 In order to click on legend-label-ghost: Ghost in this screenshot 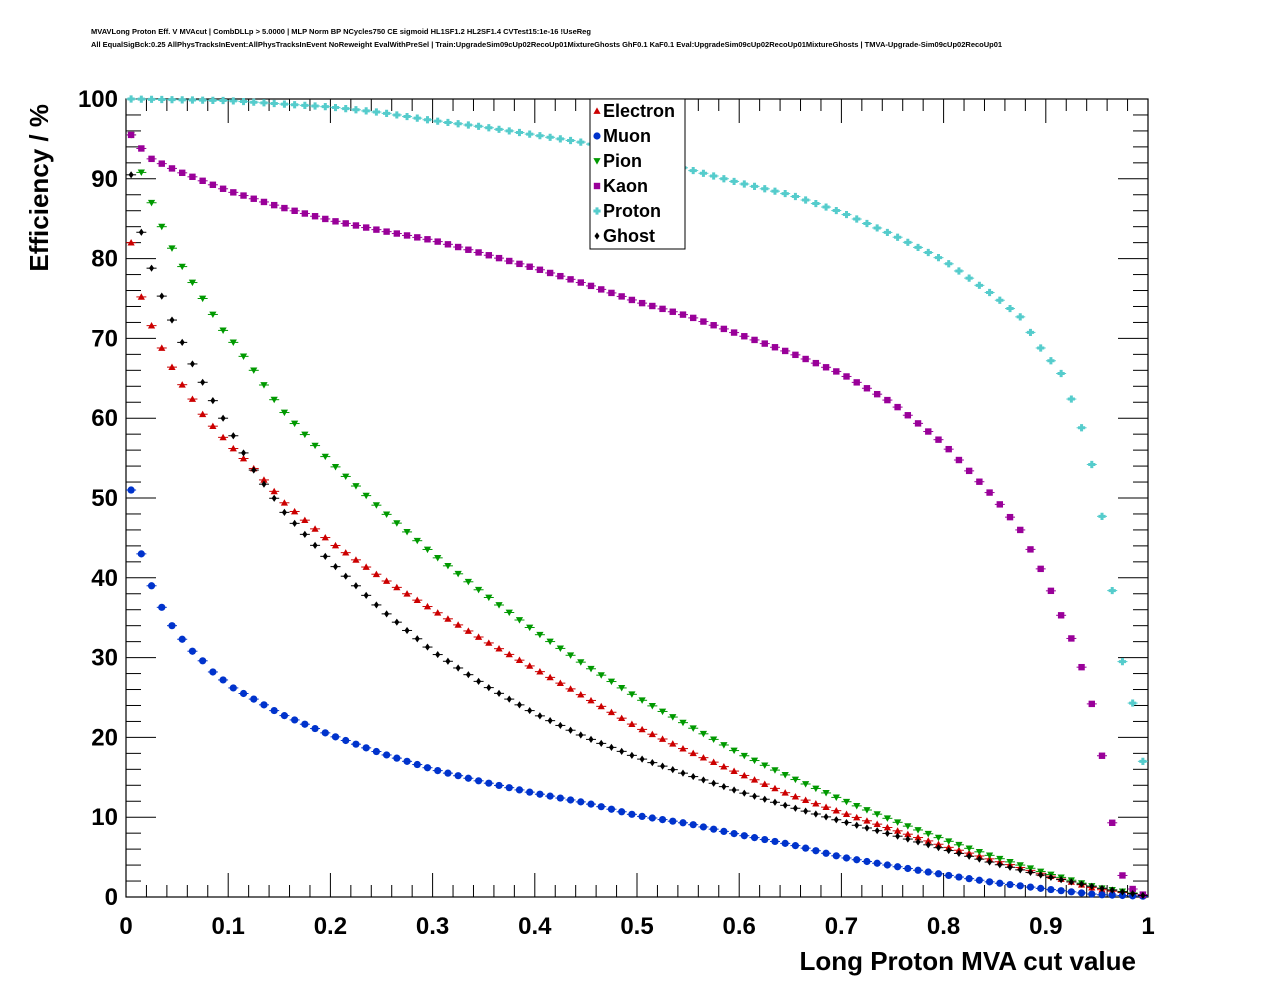, I will do `click(629, 236)`.